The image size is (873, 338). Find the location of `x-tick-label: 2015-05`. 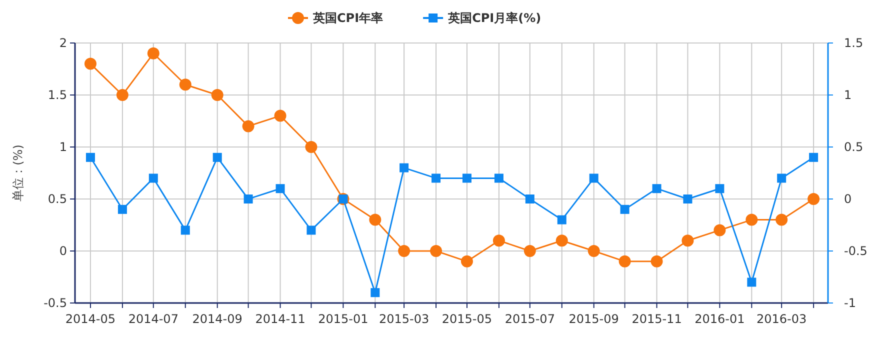

x-tick-label: 2015-05 is located at coordinates (467, 319).